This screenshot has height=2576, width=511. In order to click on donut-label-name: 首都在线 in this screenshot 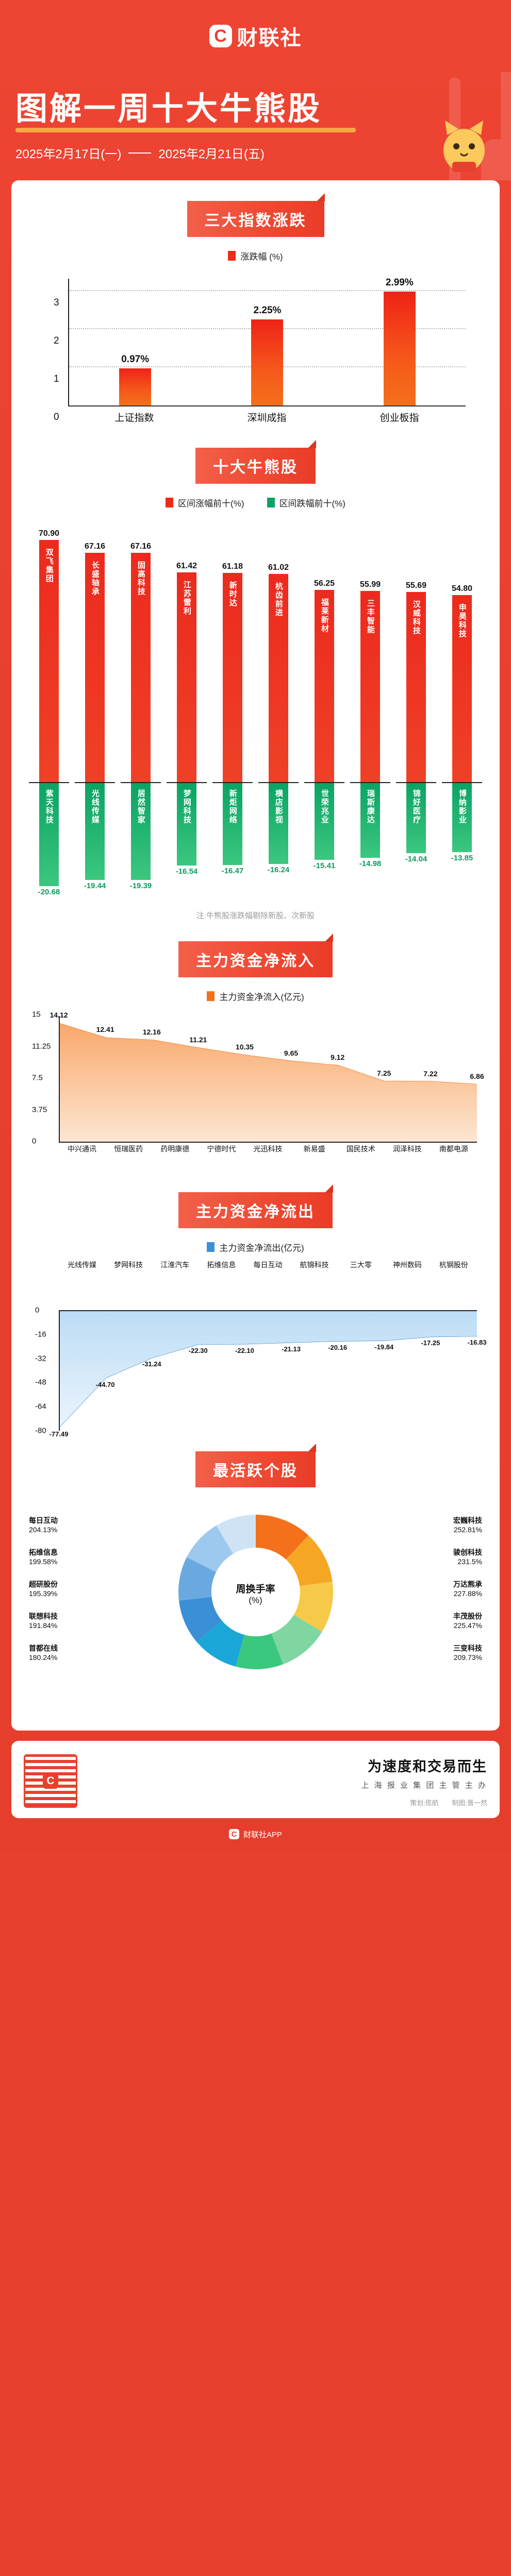, I will do `click(43, 1648)`.